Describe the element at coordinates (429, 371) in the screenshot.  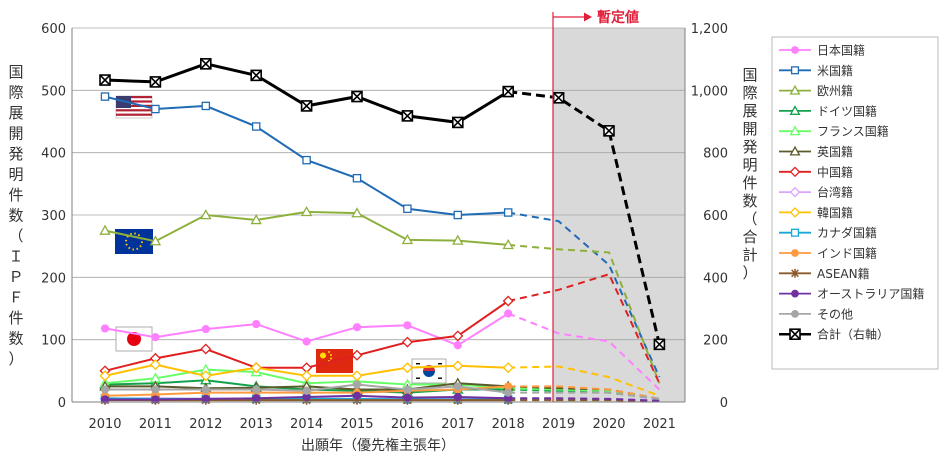
I see `korea-flag-icon` at that location.